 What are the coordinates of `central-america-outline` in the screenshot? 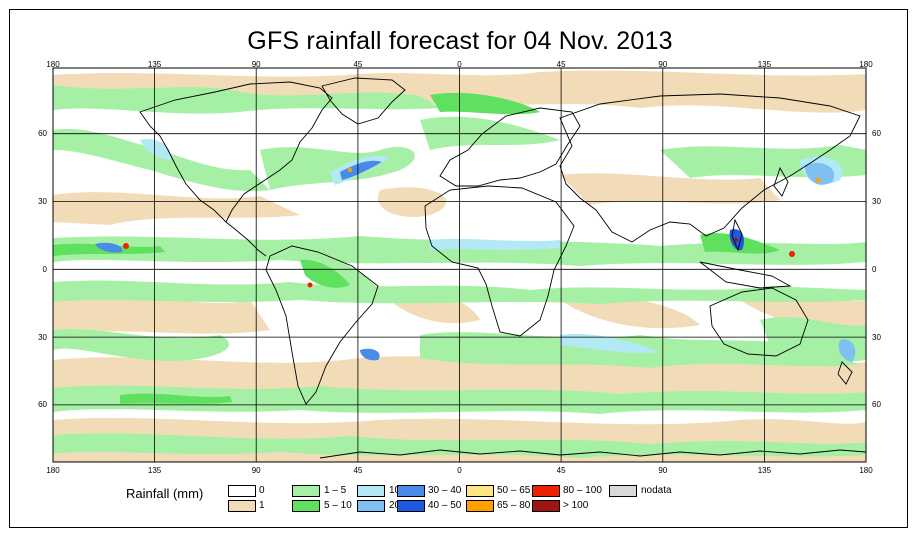 It's located at (246, 239).